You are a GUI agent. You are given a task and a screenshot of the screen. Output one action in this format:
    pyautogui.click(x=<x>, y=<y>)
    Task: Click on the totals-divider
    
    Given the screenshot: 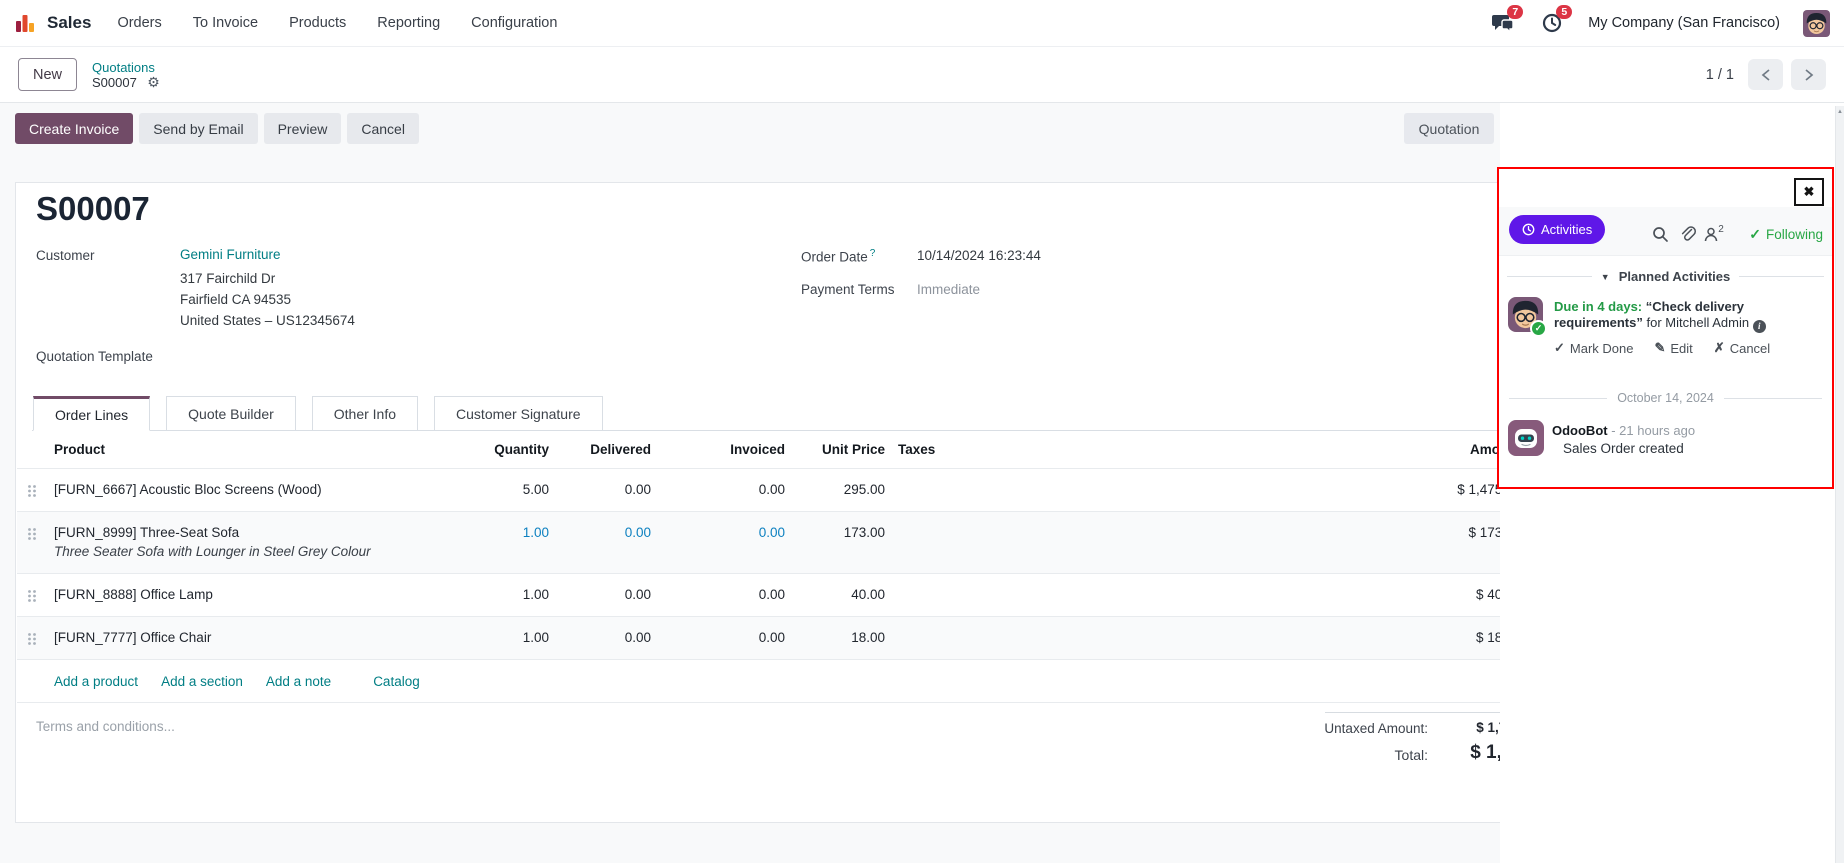 What is the action you would take?
    pyautogui.click(x=1412, y=712)
    